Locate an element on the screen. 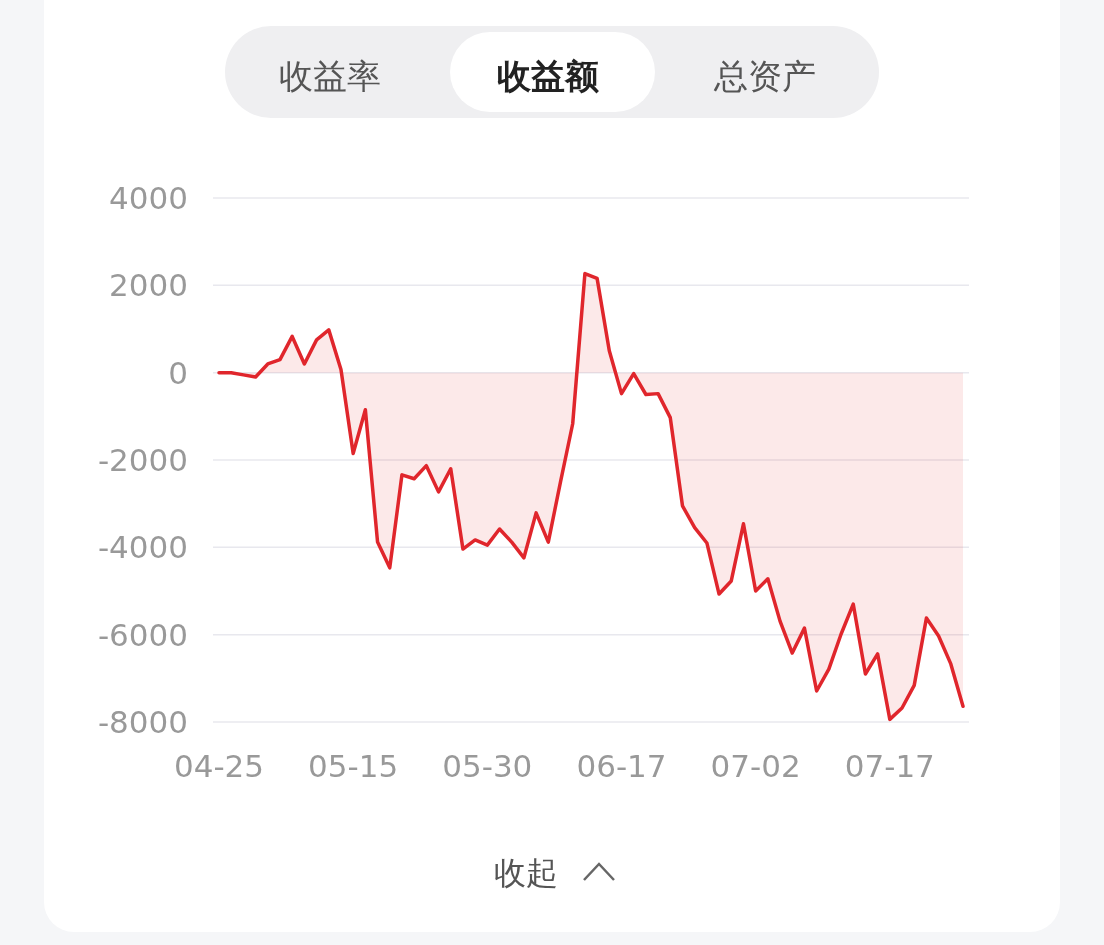 This screenshot has width=1104, height=945. y-tick-label: 2000 is located at coordinates (148, 285).